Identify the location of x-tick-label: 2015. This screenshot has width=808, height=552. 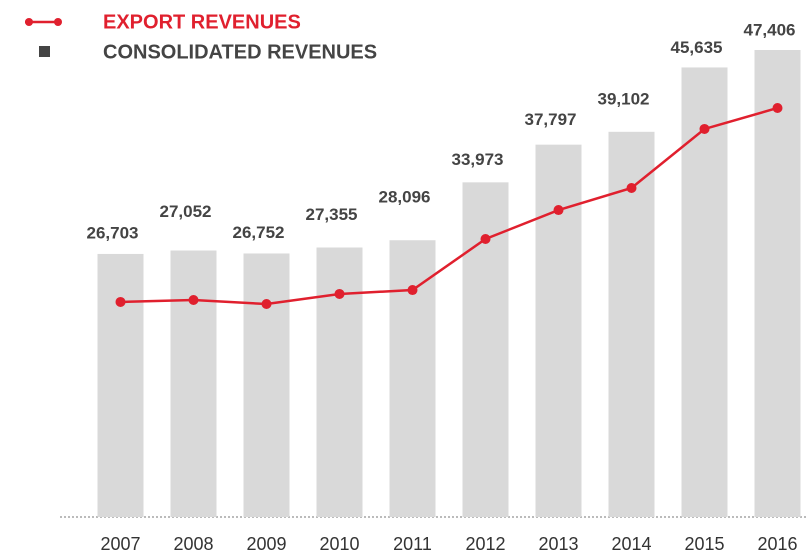
(704, 543).